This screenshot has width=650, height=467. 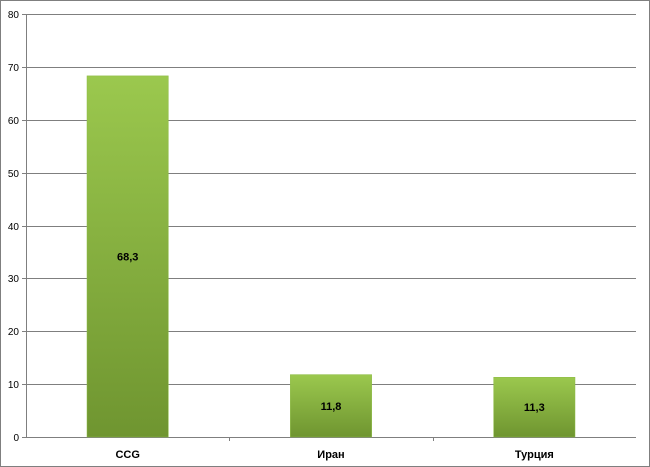 What do you see at coordinates (14, 121) in the screenshot?
I see `y-tick-label: 60` at bounding box center [14, 121].